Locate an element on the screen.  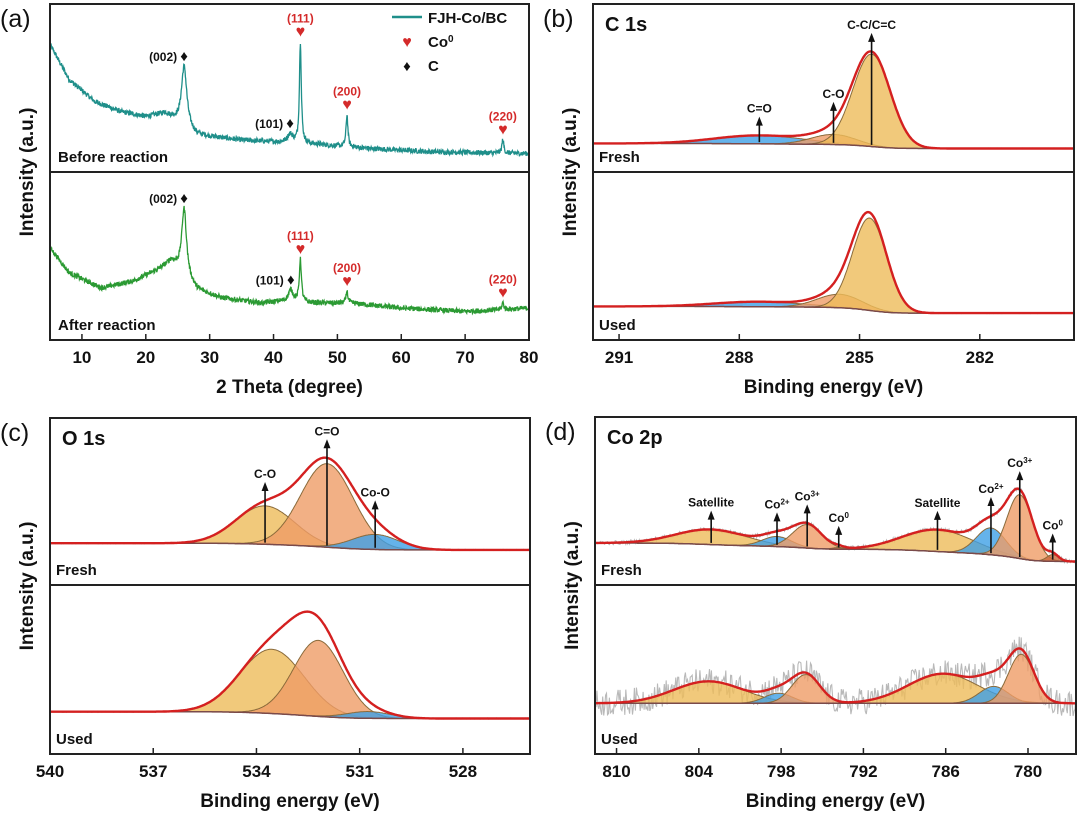
x-tick-label: 80 is located at coordinates (529, 357).